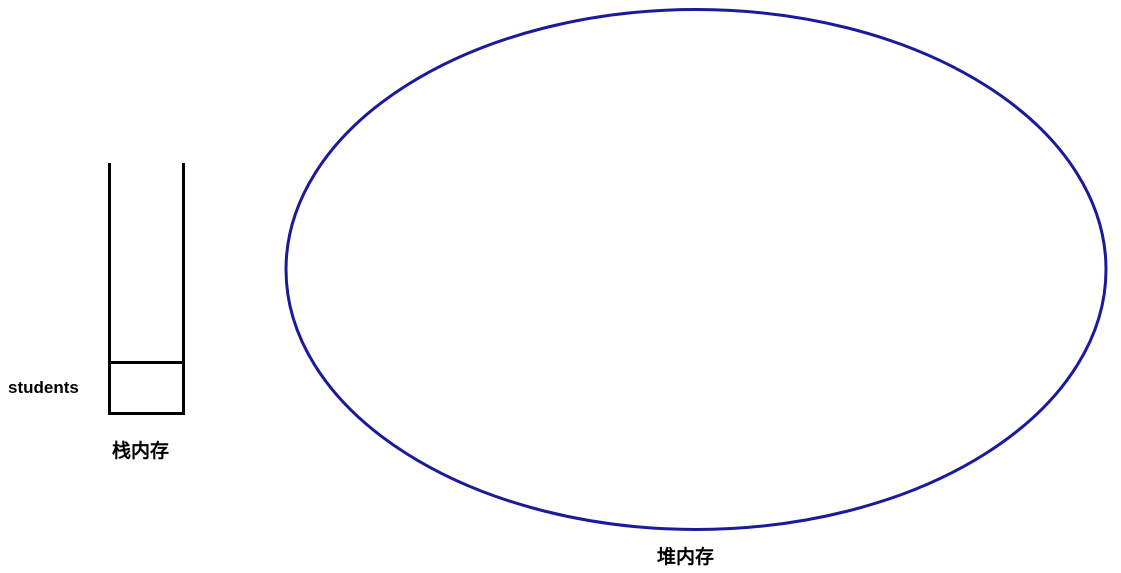 The image size is (1121, 573). I want to click on heap-memory-caption: 堆内存, so click(686, 557).